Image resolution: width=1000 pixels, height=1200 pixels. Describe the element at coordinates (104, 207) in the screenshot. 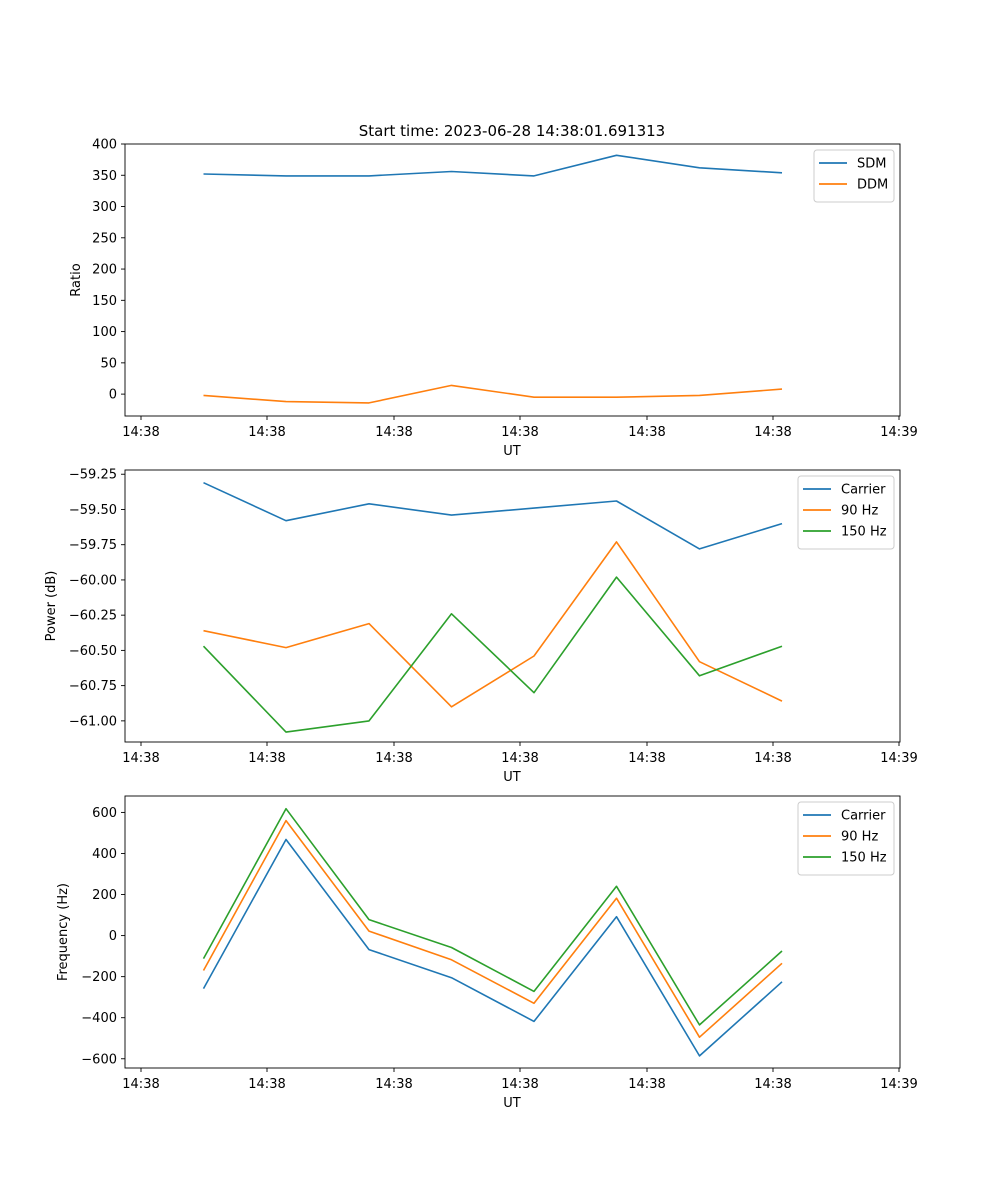

I see `y-tick-label: 300` at that location.